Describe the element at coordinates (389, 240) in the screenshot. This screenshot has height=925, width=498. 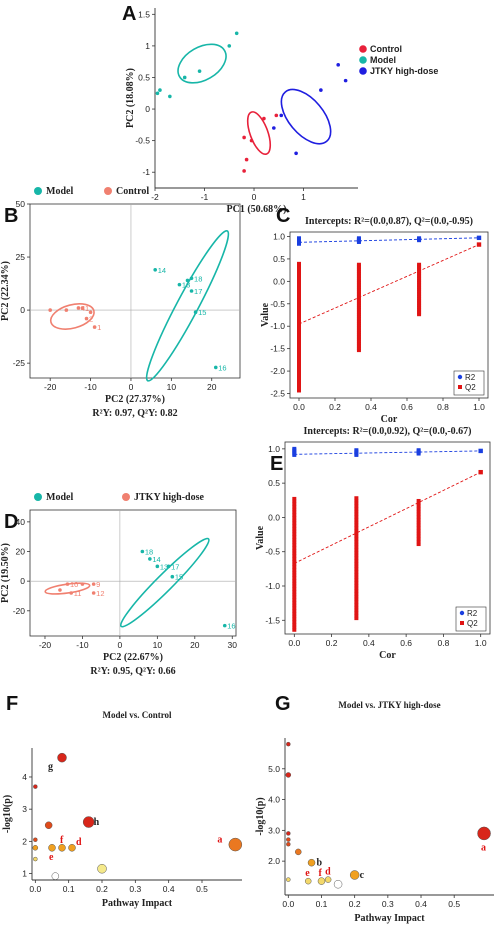
I see `regression-line` at that location.